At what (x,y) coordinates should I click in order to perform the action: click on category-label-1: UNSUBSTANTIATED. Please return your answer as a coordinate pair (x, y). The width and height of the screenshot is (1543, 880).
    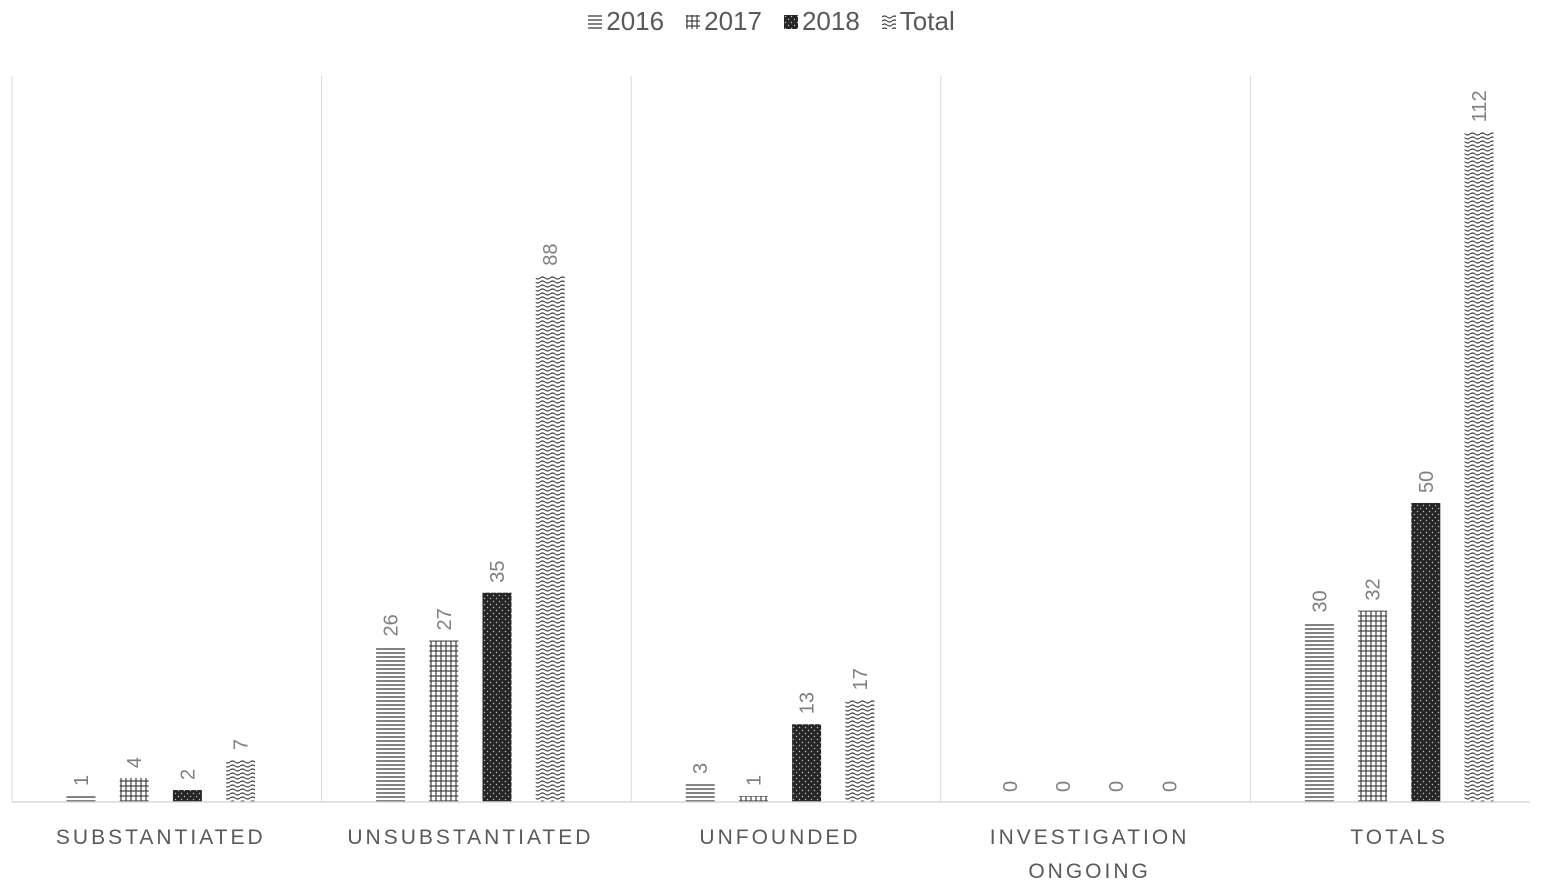
    Looking at the image, I should click on (470, 837).